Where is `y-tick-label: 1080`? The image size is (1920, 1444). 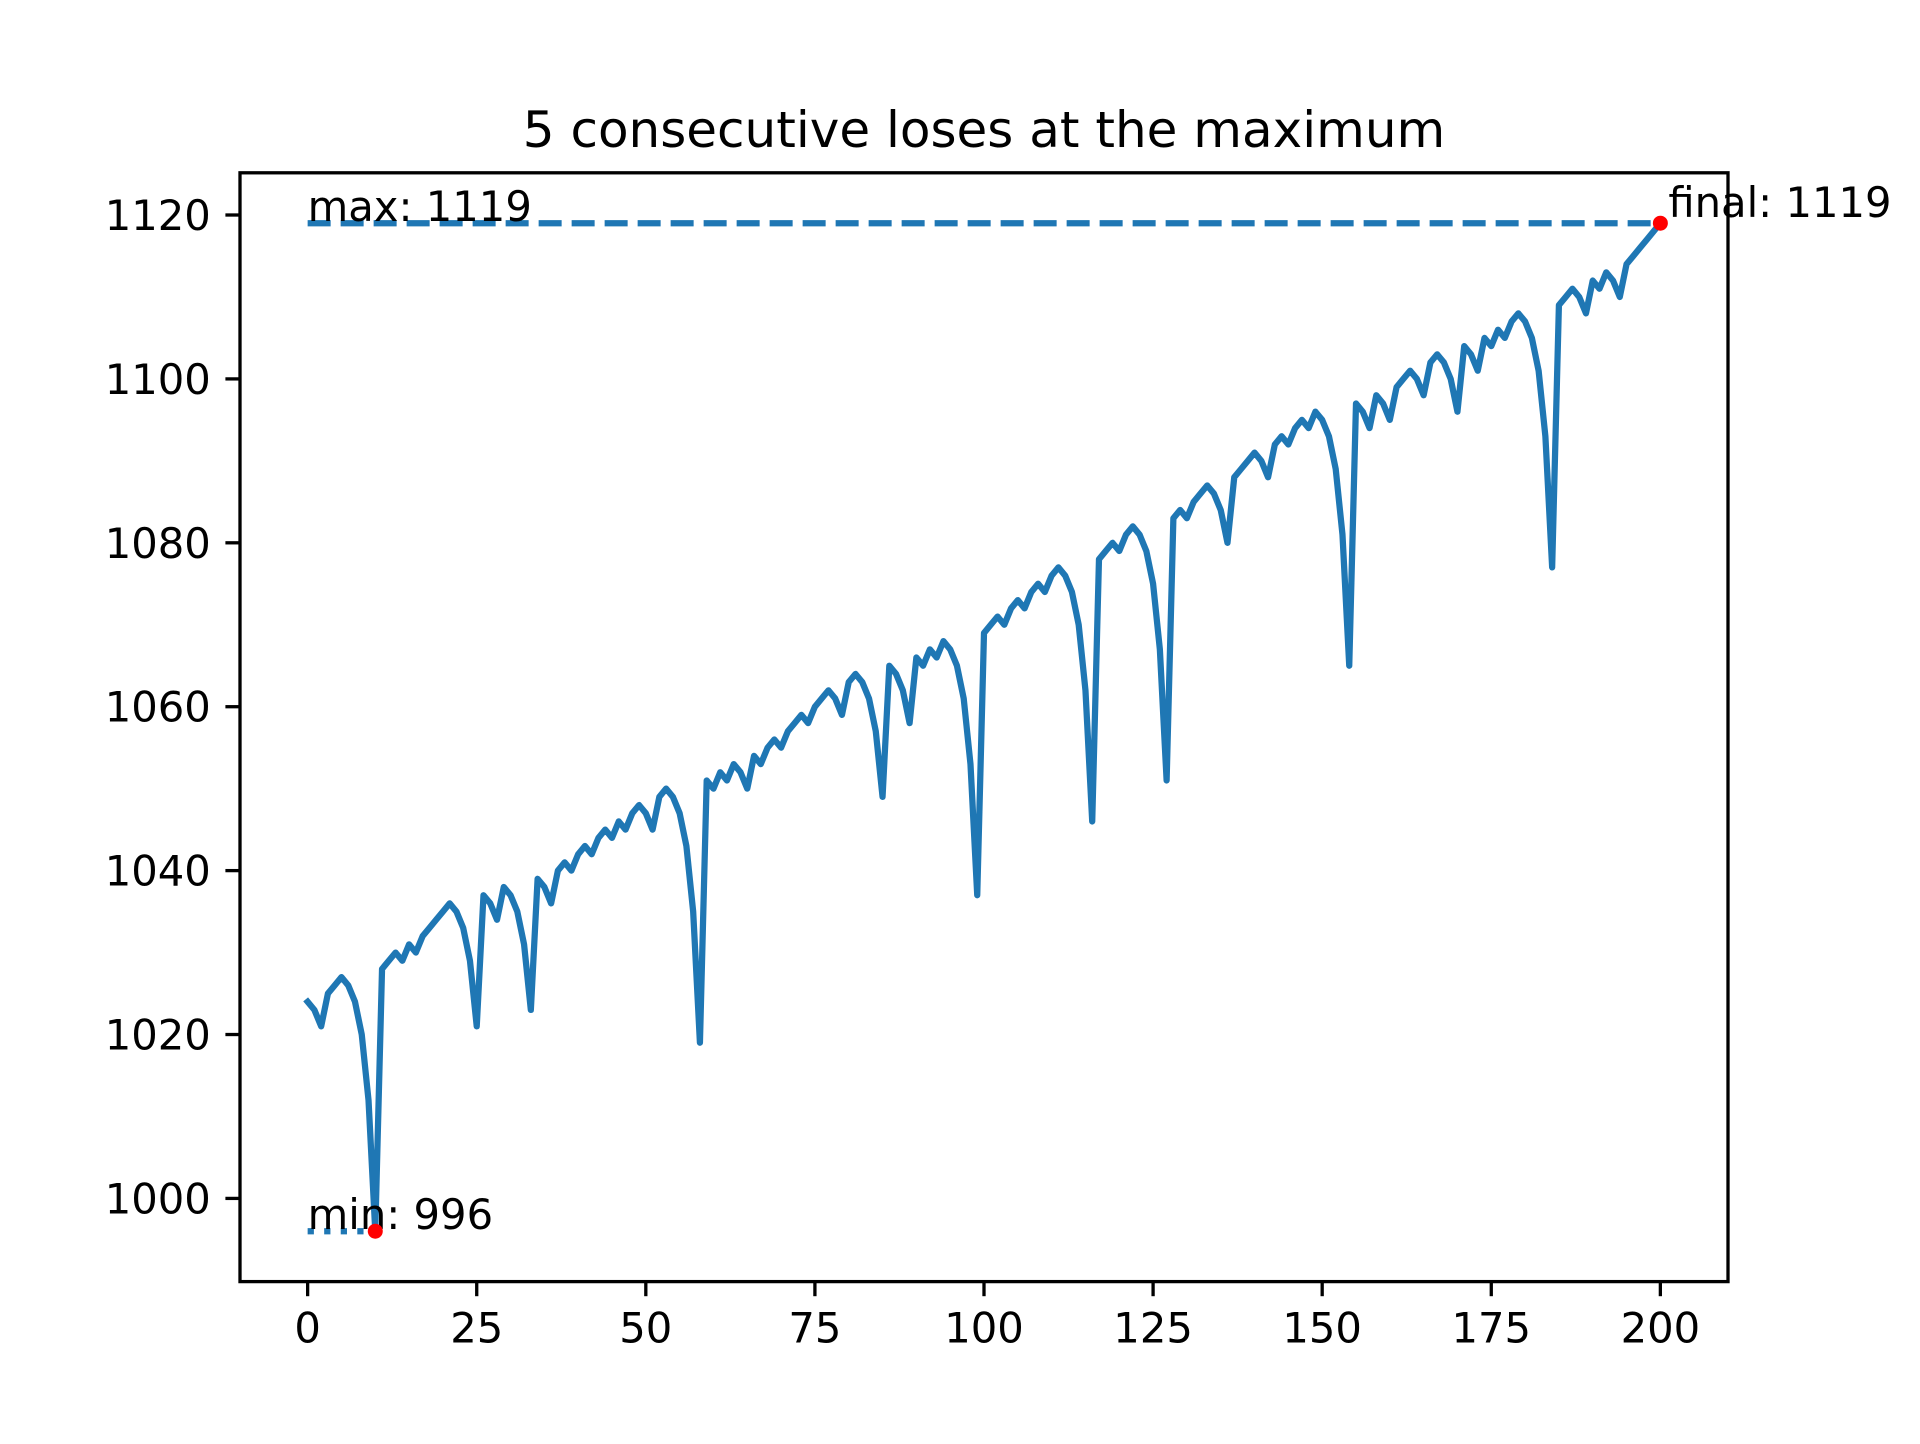 y-tick-label: 1080 is located at coordinates (158, 543).